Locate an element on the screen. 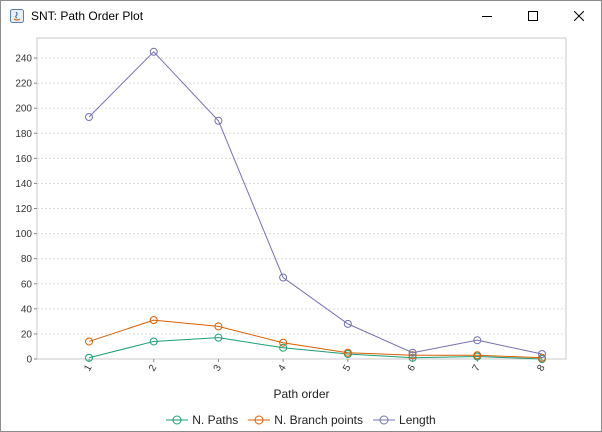 The width and height of the screenshot is (602, 432). legend-item-n-branch-points: N. Branch points is located at coordinates (305, 420).